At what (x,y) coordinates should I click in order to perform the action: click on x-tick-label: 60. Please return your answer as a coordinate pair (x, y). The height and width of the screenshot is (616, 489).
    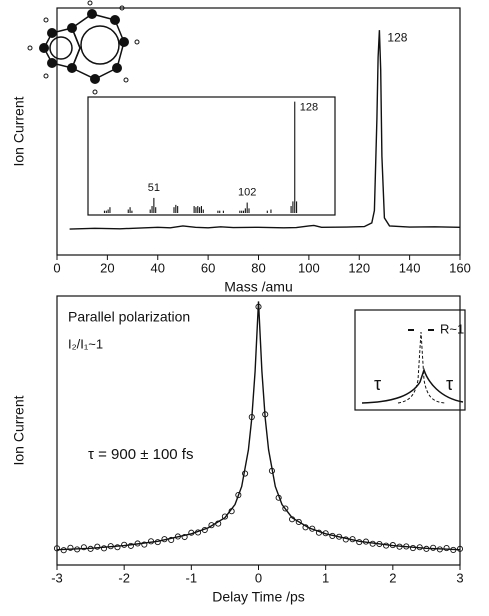
    Looking at the image, I should click on (208, 267).